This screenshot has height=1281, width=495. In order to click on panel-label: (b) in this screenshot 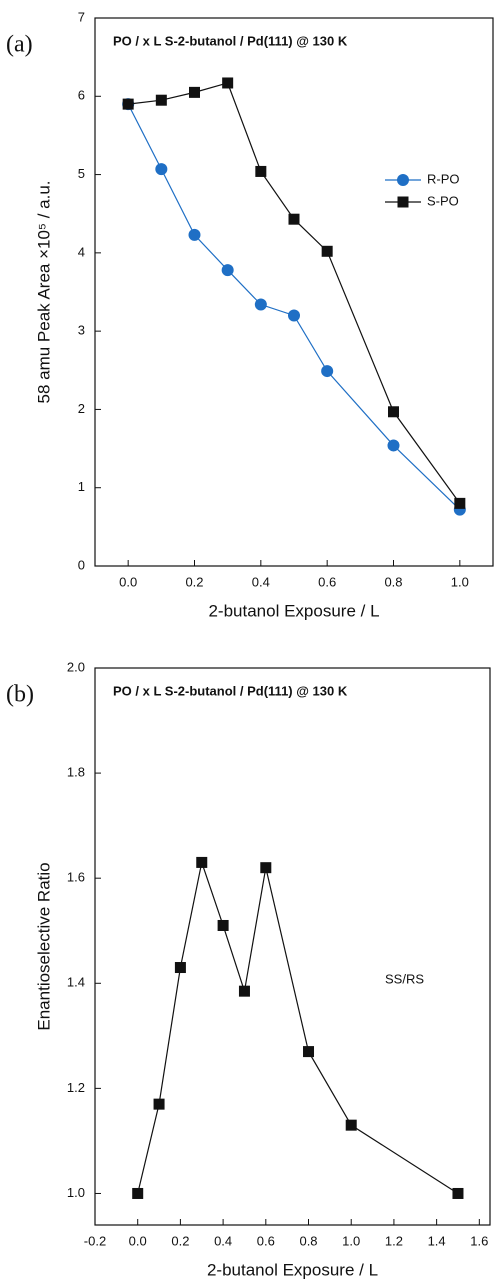, I will do `click(20, 695)`.